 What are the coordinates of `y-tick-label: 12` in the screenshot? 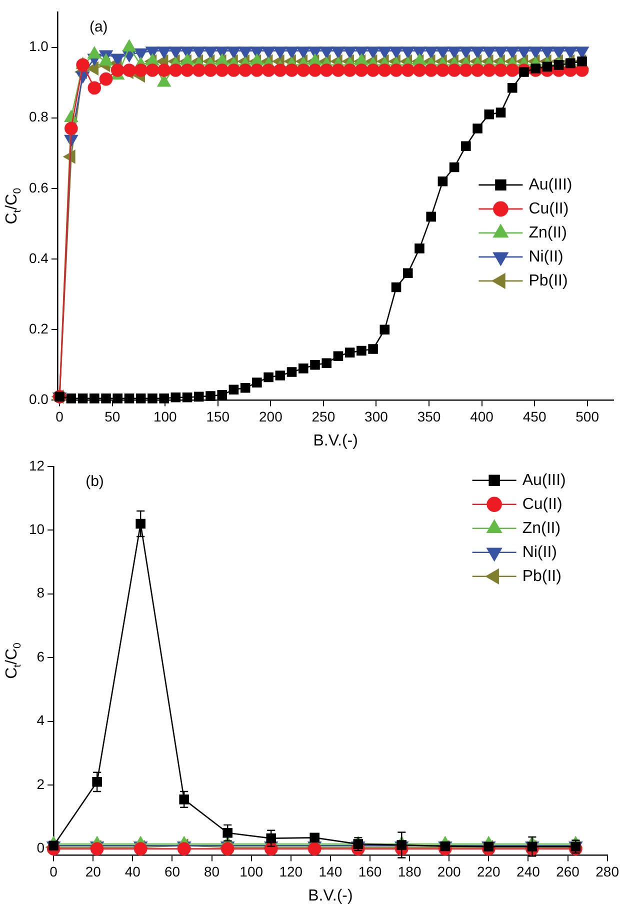 It's located at (36, 465).